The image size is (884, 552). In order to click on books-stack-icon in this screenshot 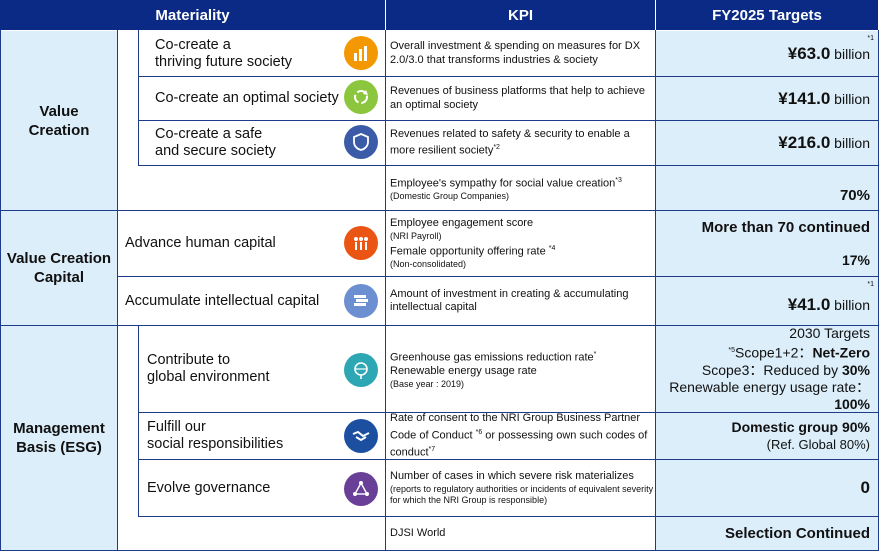, I will do `click(361, 301)`.